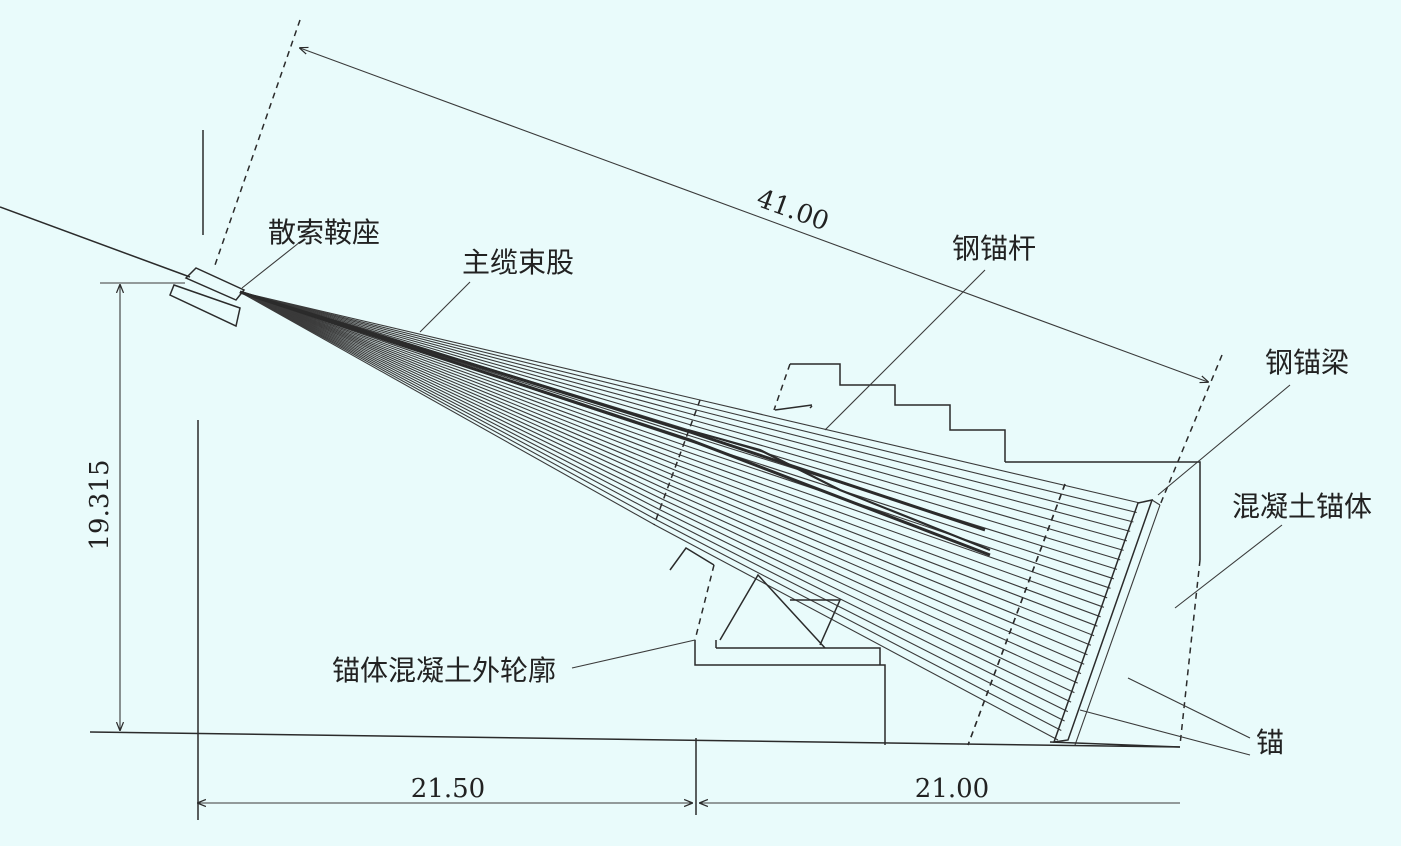 The image size is (1401, 846). Describe the element at coordinates (994, 248) in the screenshot. I see `steel-rod-label: 钢锚杆` at that location.